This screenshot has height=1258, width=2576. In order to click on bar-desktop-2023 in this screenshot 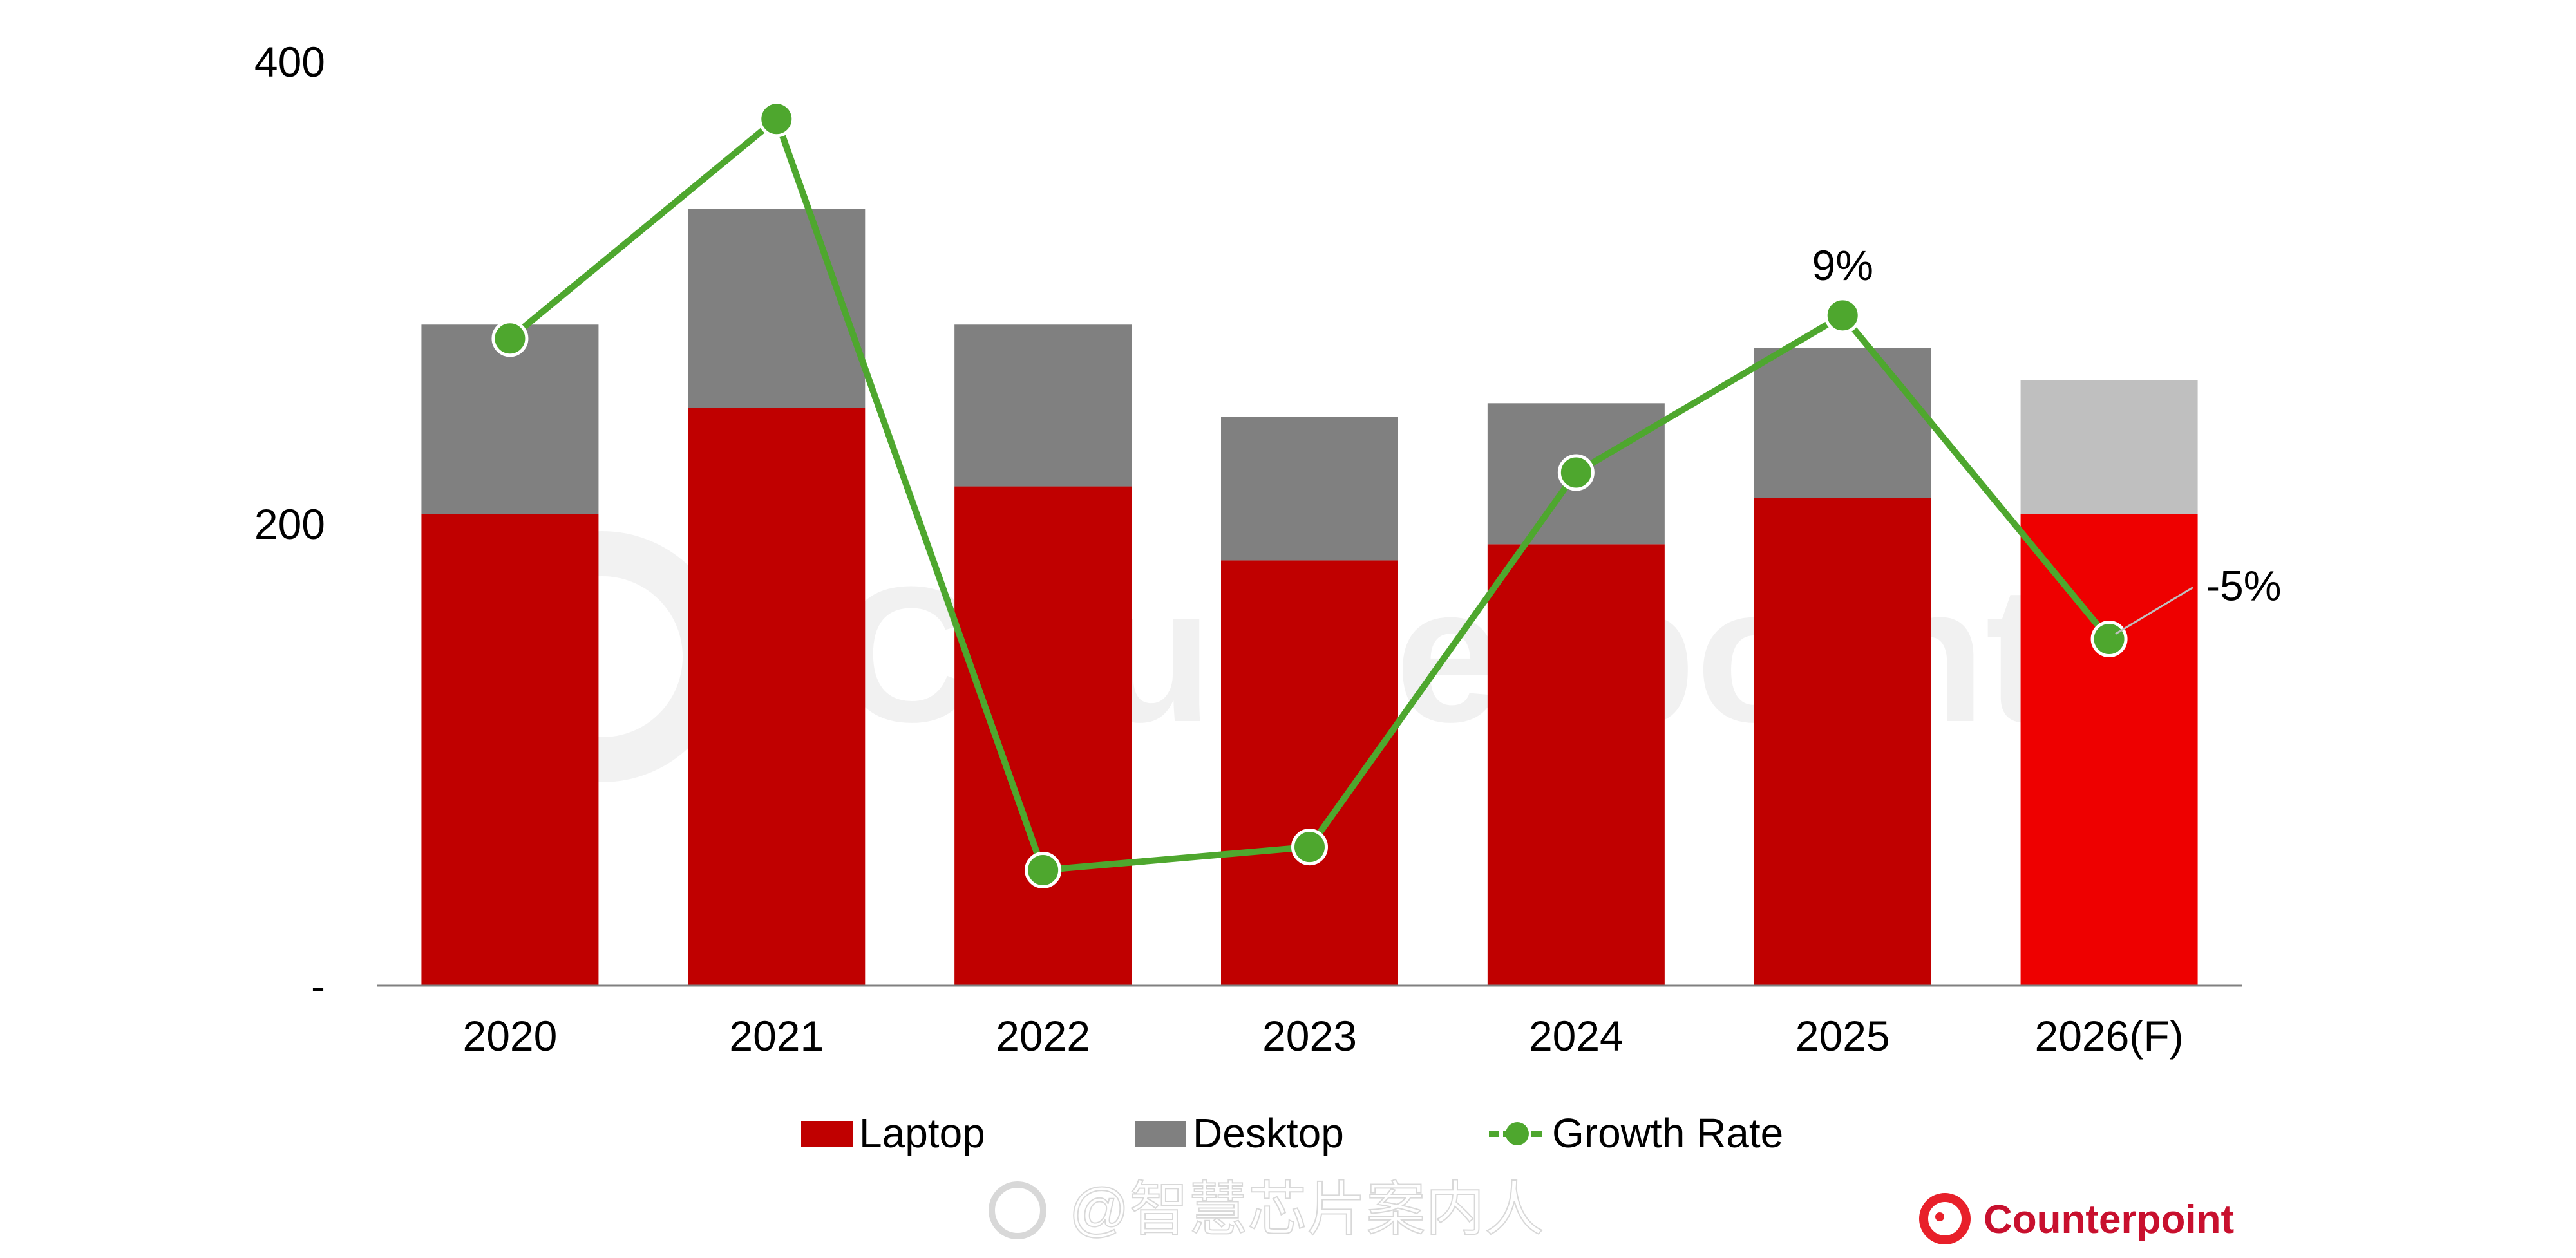, I will do `click(1309, 489)`.